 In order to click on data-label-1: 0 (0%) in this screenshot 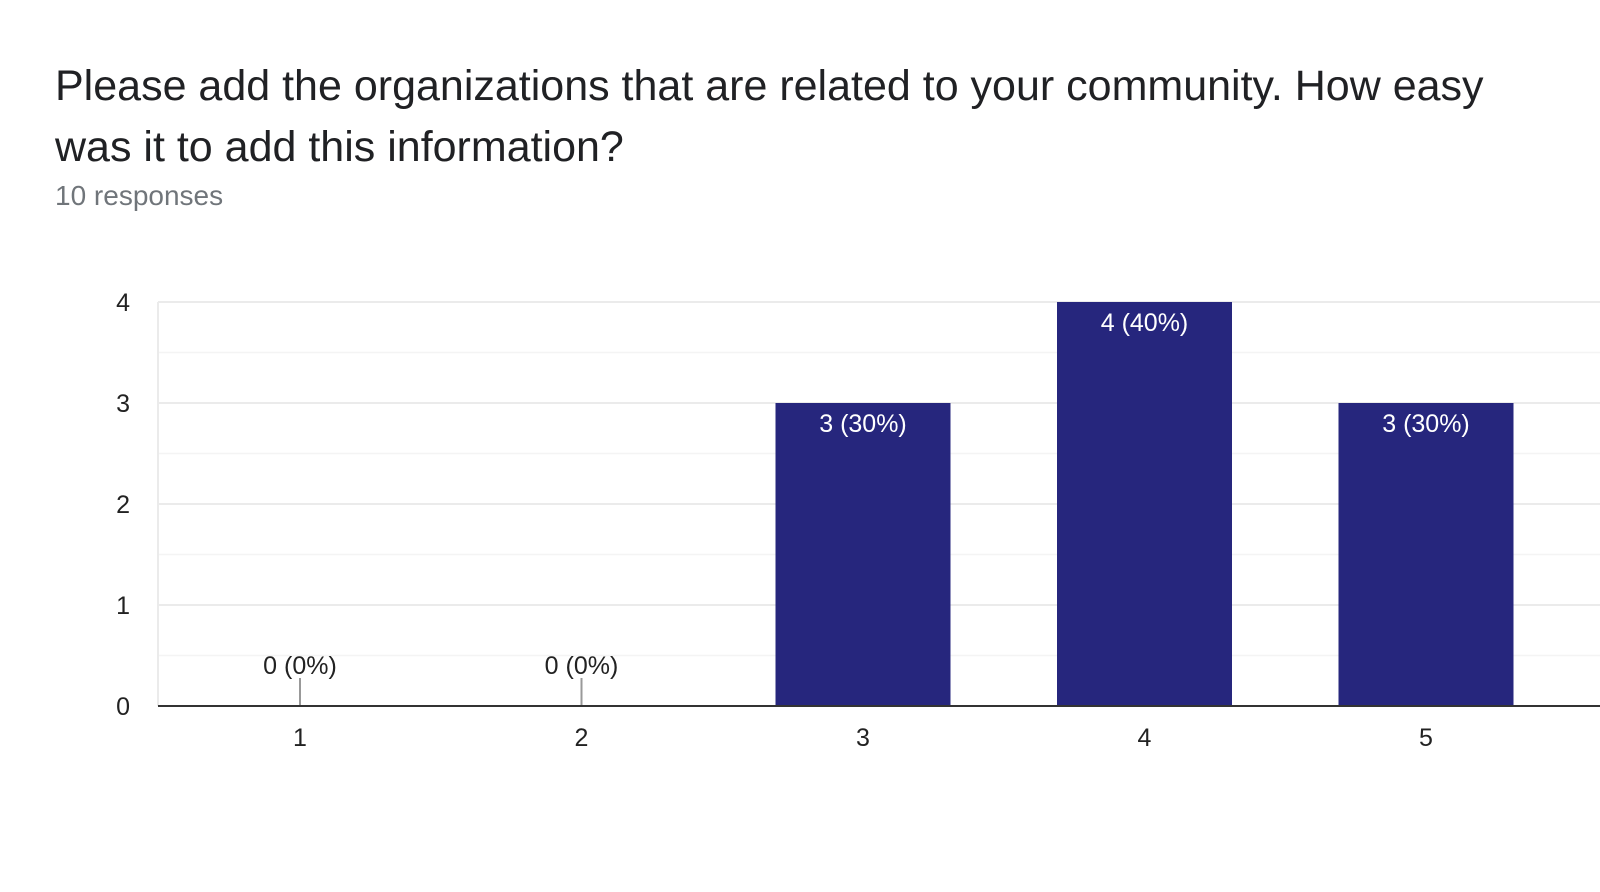, I will do `click(300, 666)`.